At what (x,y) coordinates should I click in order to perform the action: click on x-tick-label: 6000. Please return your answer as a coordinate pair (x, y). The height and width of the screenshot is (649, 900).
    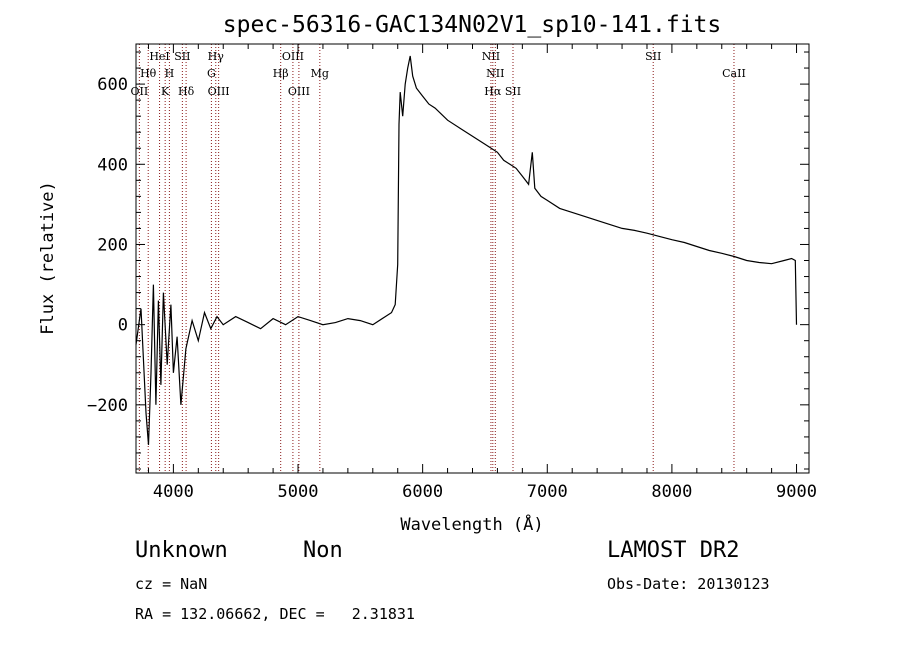
    Looking at the image, I should click on (422, 492).